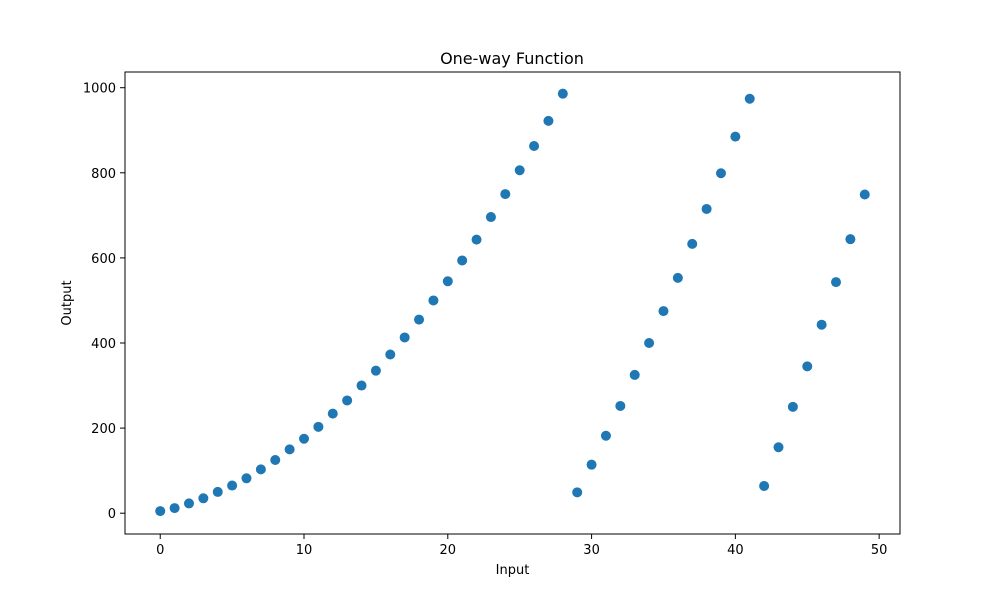  I want to click on chart-title: One-way Function, so click(512, 58).